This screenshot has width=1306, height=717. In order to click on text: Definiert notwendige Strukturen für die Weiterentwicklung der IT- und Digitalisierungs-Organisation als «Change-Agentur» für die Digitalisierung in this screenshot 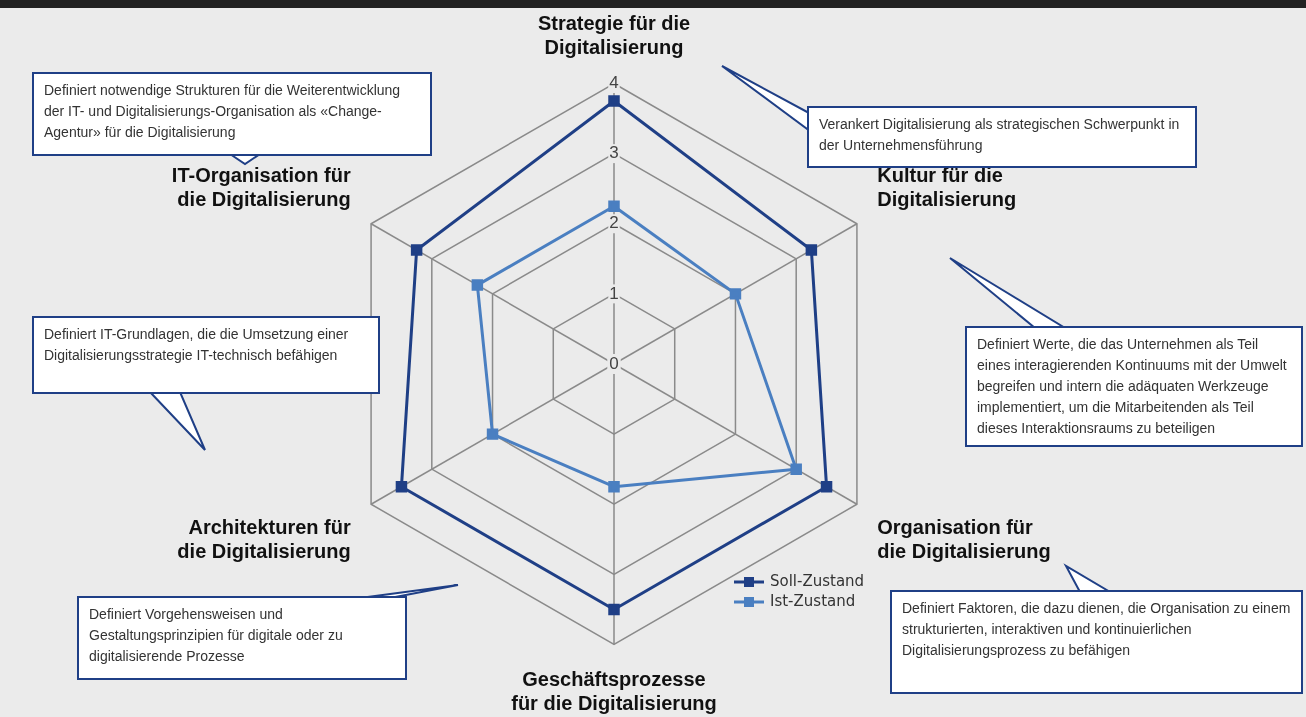, I will do `click(232, 114)`.